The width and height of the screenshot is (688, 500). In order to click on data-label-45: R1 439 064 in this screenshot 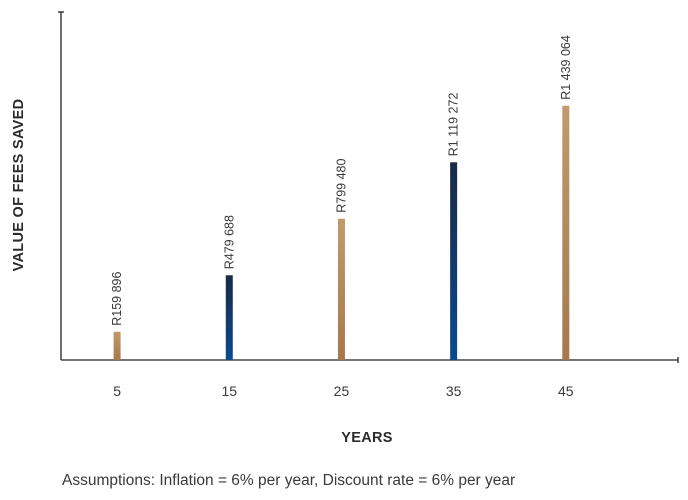, I will do `click(566, 67)`.